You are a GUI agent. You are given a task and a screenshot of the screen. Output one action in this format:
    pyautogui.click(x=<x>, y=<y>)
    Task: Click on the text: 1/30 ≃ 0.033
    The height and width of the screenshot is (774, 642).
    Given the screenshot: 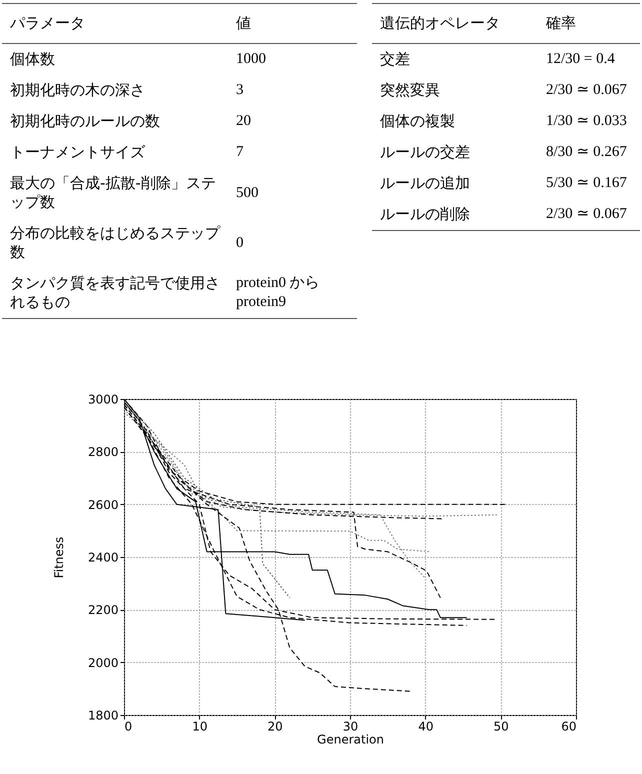 What is the action you would take?
    pyautogui.click(x=586, y=121)
    